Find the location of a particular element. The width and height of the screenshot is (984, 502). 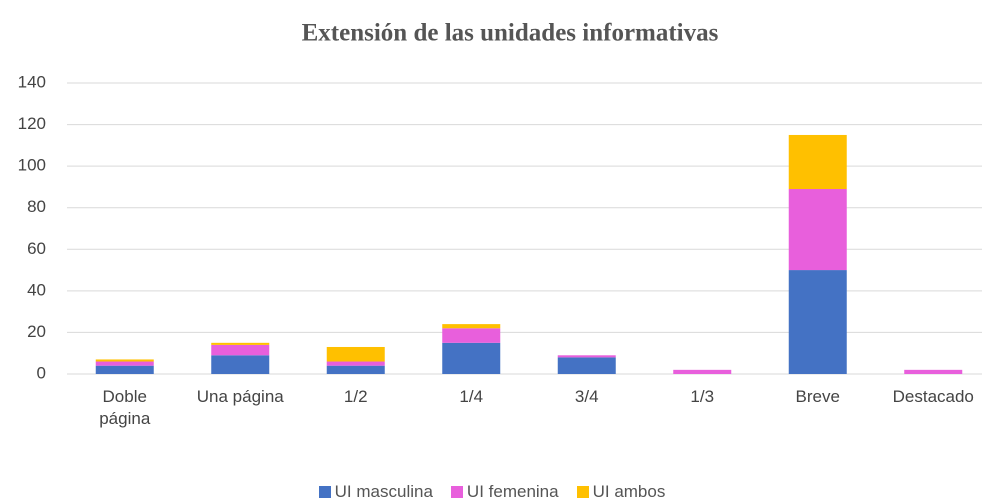

y-tick-label: 140 is located at coordinates (32, 81).